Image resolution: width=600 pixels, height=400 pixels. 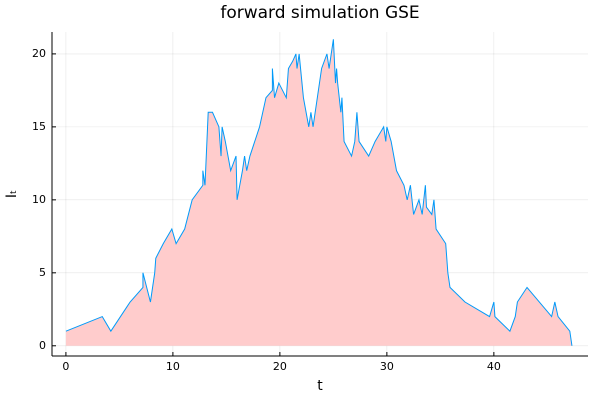 What do you see at coordinates (42, 345) in the screenshot?
I see `y-tick-label: 0` at bounding box center [42, 345].